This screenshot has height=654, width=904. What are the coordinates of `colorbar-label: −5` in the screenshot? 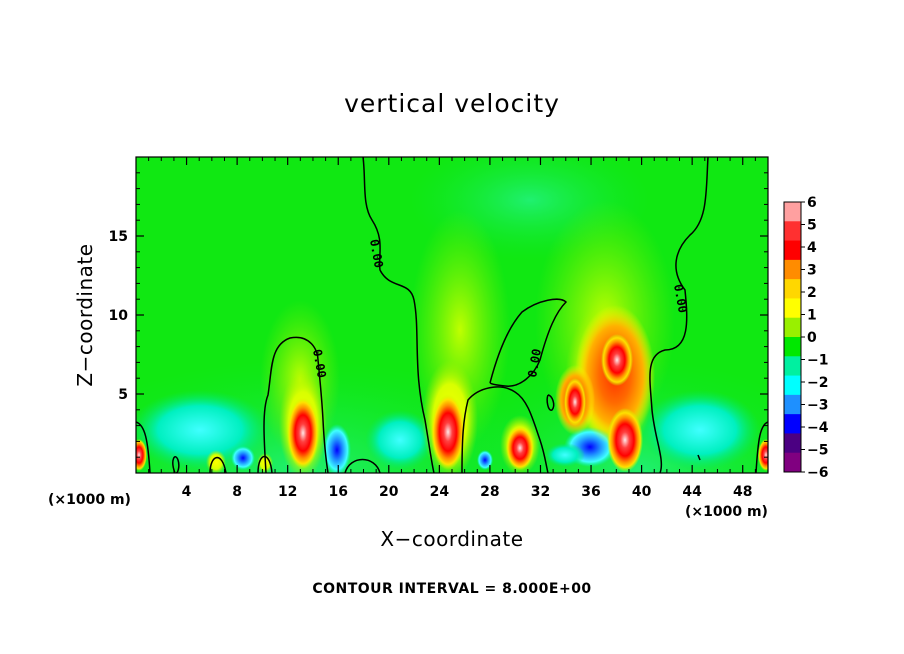 It's located at (817, 451).